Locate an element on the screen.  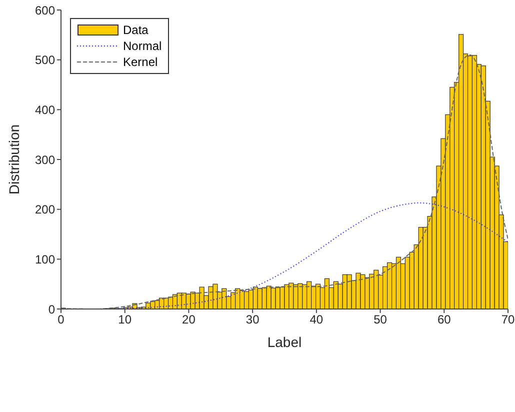
y-tick-label: 600 is located at coordinates (45, 10).